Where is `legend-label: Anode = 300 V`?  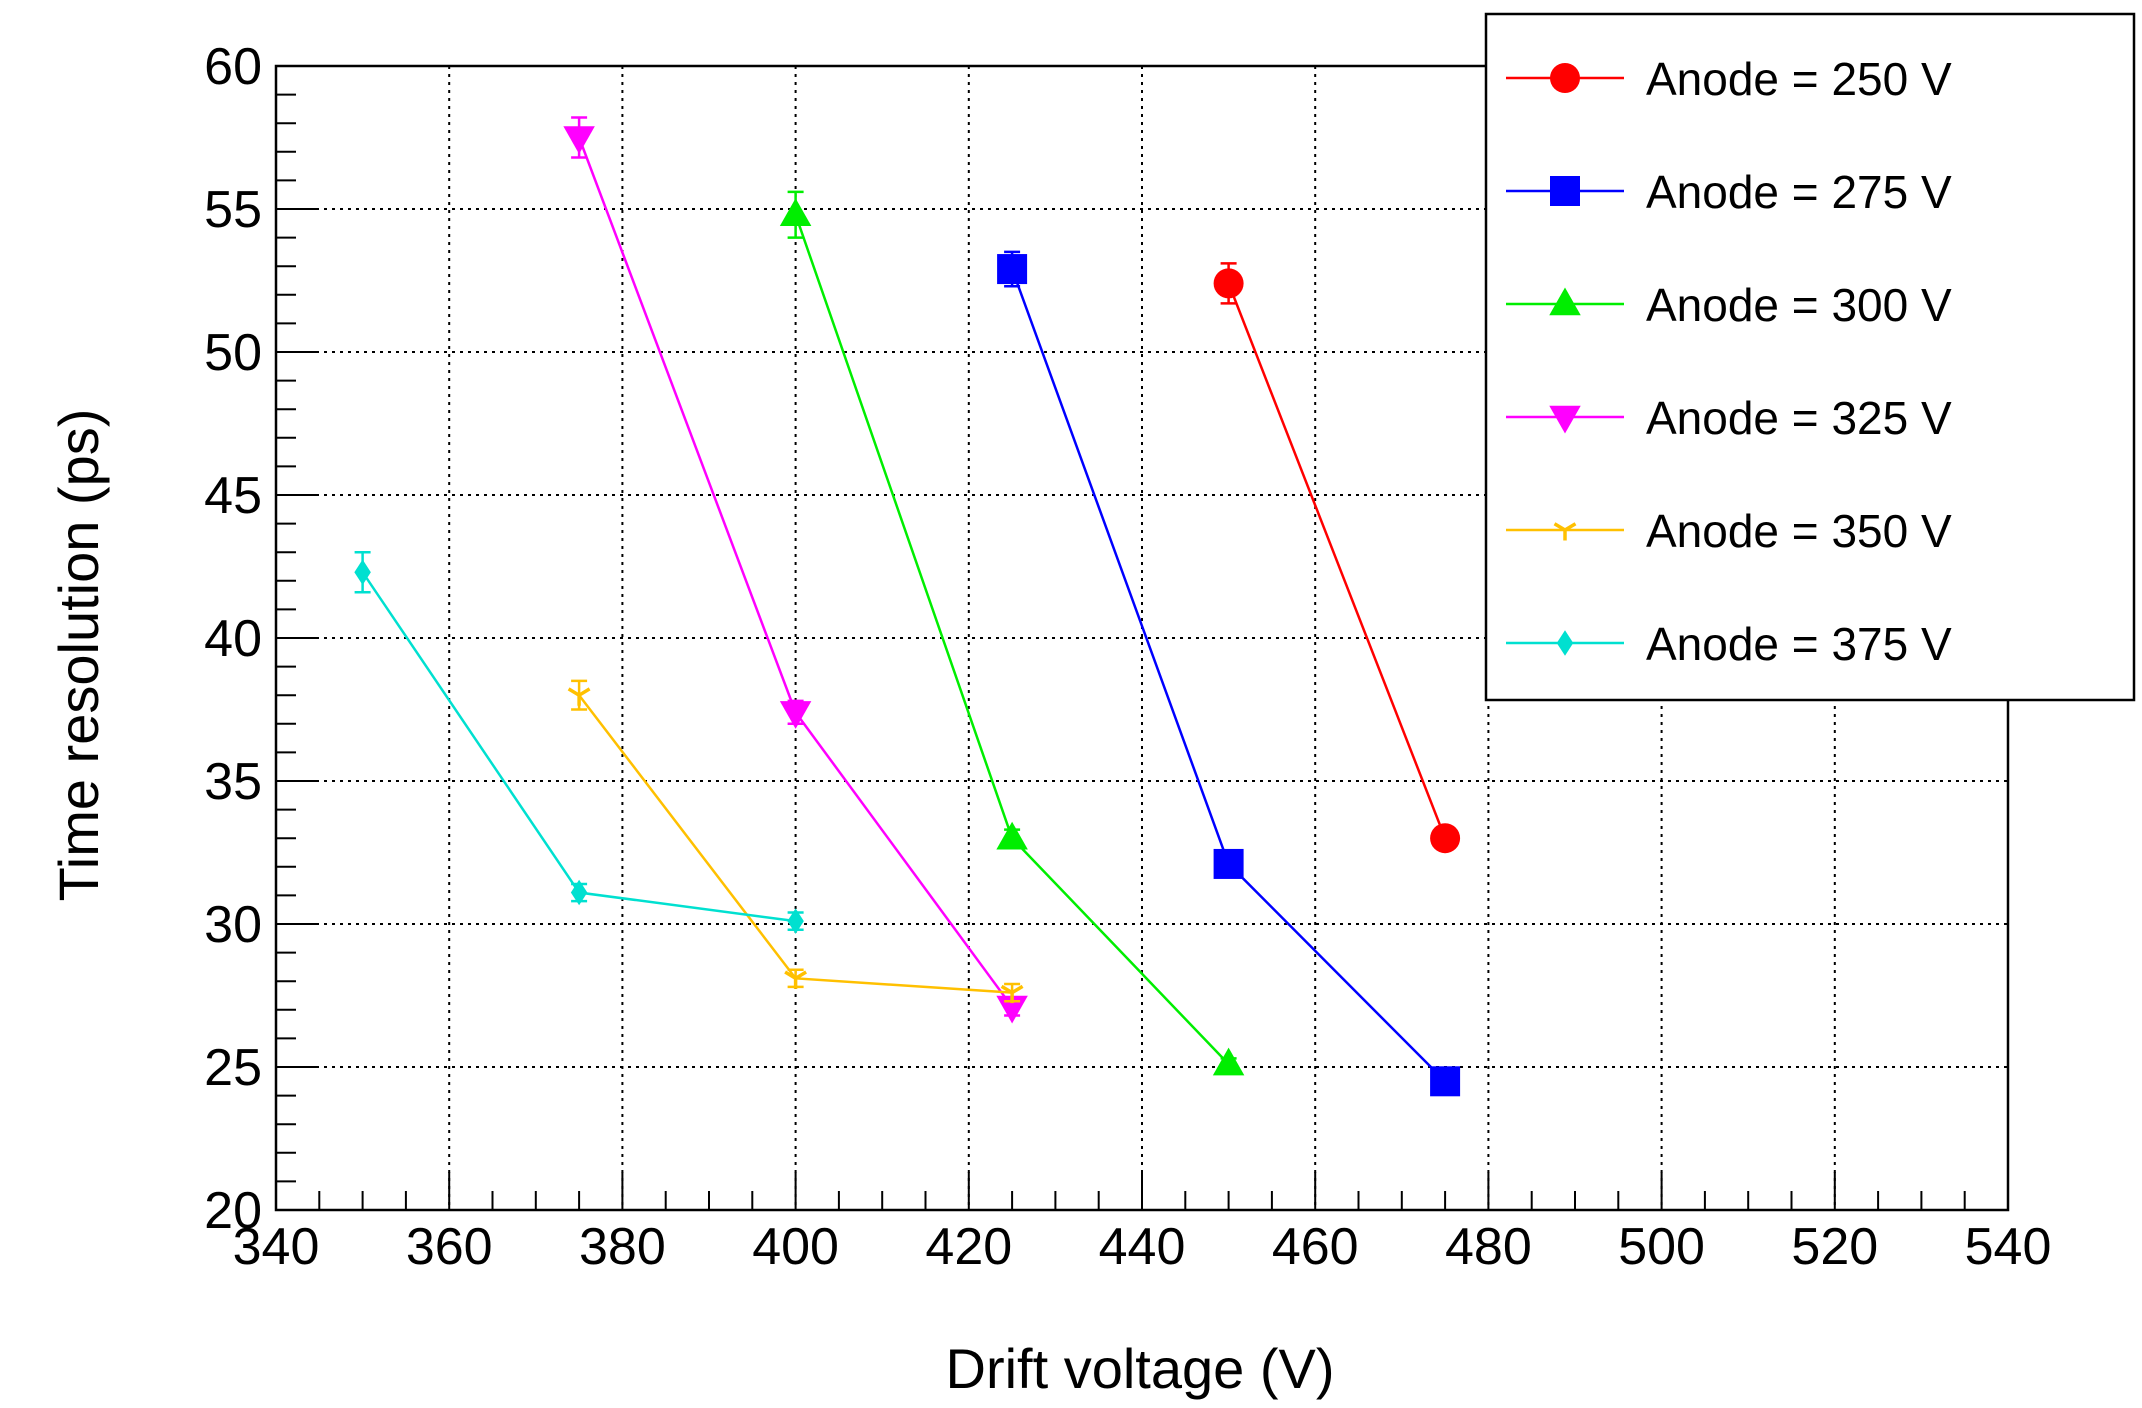
legend-label: Anode = 300 V is located at coordinates (1799, 305).